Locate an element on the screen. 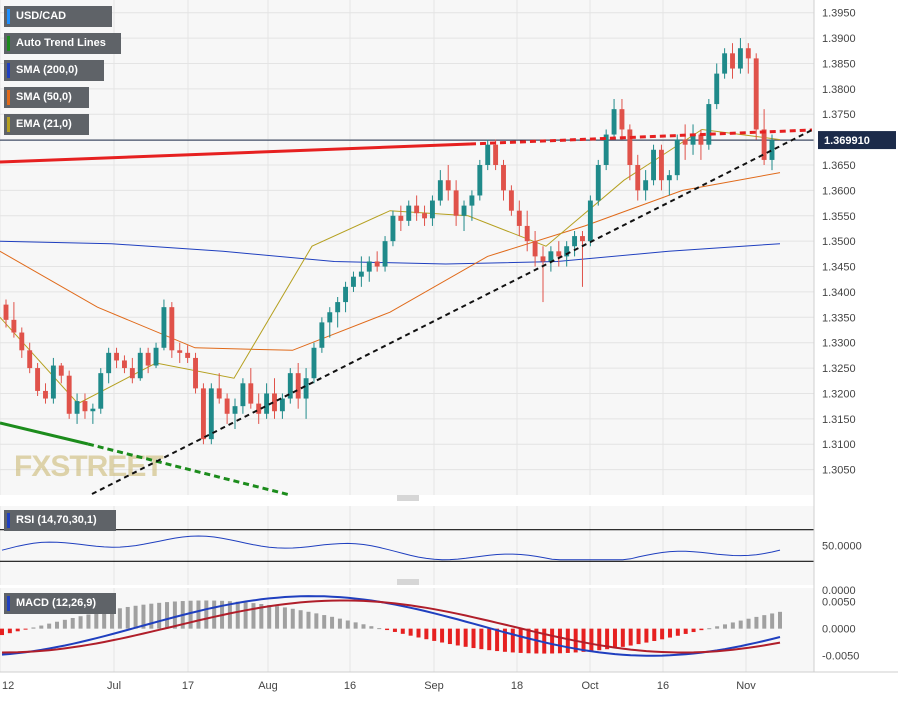  legend-ema21-swatch is located at coordinates (8, 124).